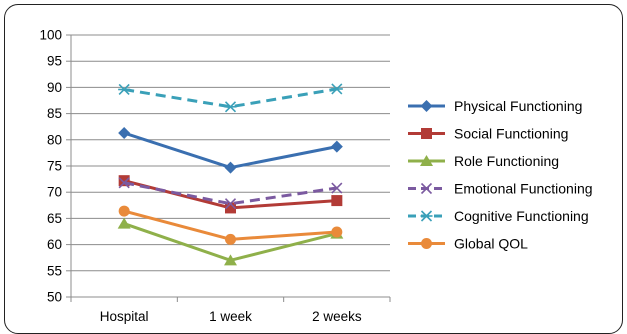 This screenshot has width=627, height=334. I want to click on y-tick-label: 50, so click(54, 297).